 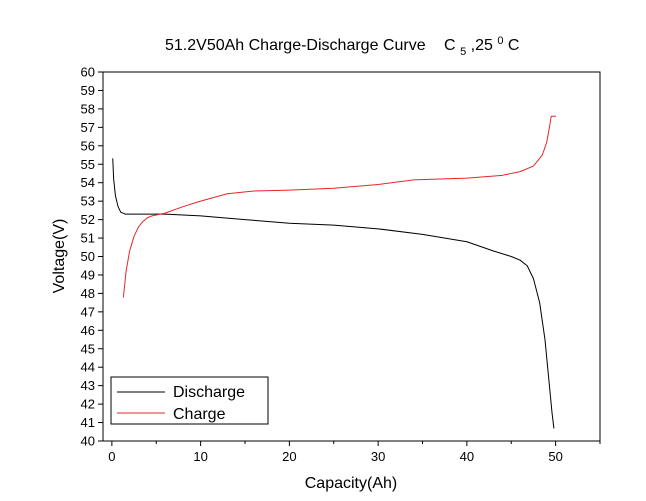 I want to click on chart-title-c: C, so click(x=450, y=45).